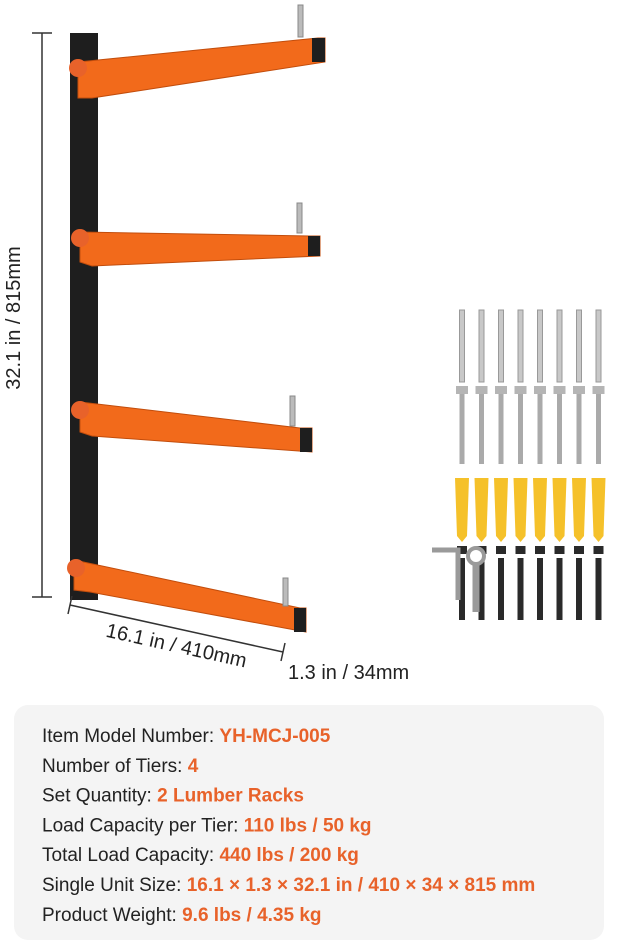 This screenshot has height=950, width=619. What do you see at coordinates (14, 317) in the screenshot?
I see `height-label: 32.1 in / 815mm` at bounding box center [14, 317].